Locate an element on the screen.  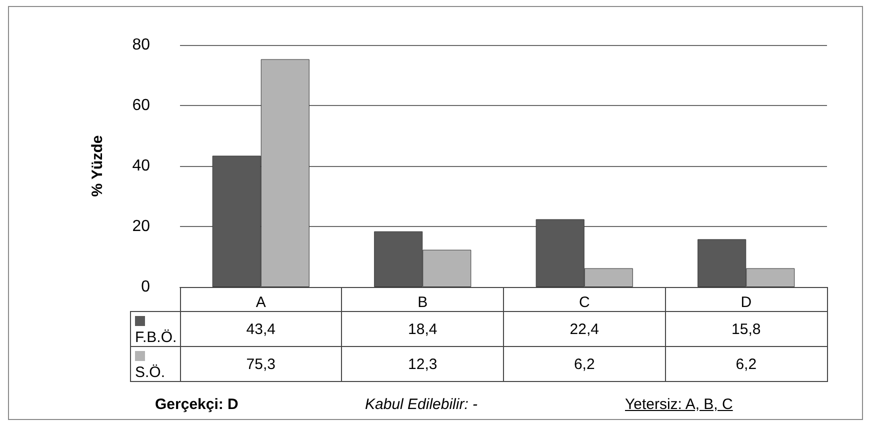
data-label: 75,3 is located at coordinates (261, 364).